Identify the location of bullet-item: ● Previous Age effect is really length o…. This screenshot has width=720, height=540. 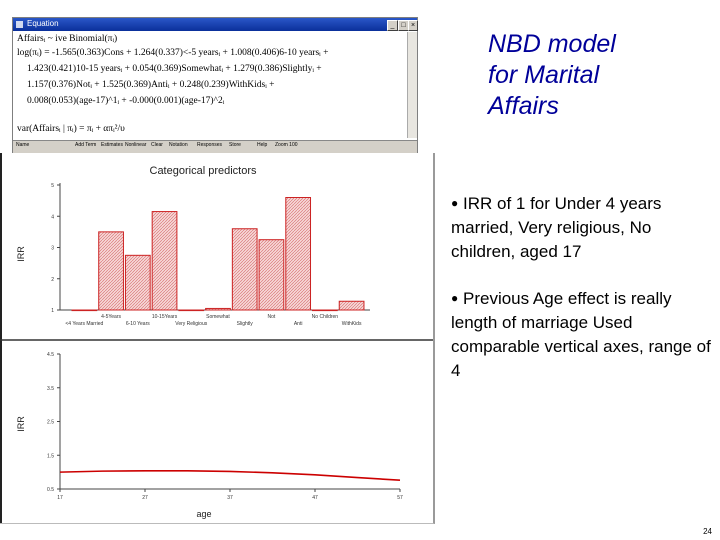
(581, 334).